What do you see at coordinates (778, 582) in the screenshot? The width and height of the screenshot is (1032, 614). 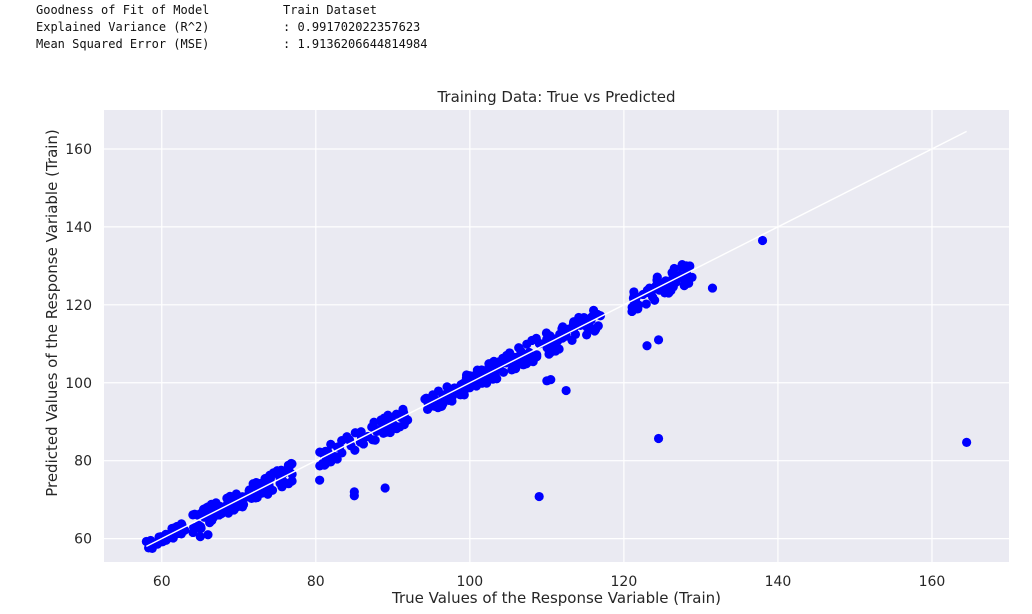 I see `x-tick-label-4: 140` at bounding box center [778, 582].